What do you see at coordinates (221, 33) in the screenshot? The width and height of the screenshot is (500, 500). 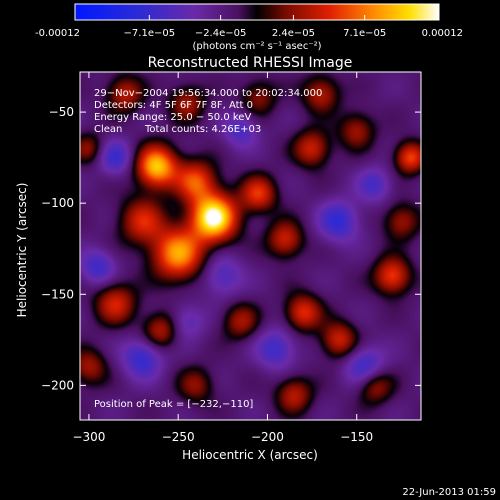 I see `colorbar-tick-label: −2.4e−05` at bounding box center [221, 33].